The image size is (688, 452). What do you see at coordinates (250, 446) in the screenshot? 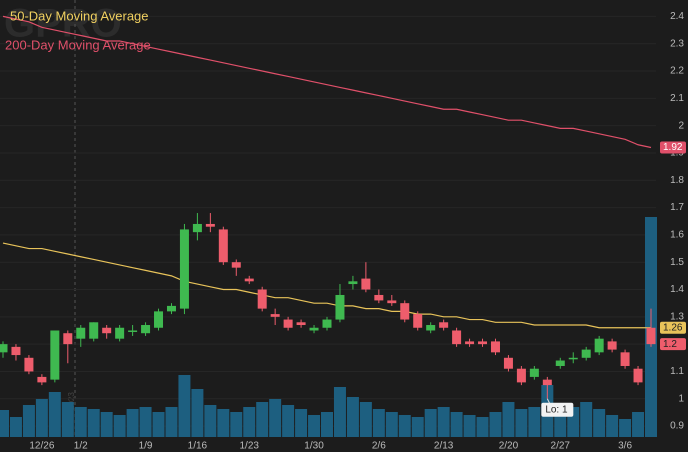
I see `x-tick-label: 1/23` at bounding box center [250, 446].